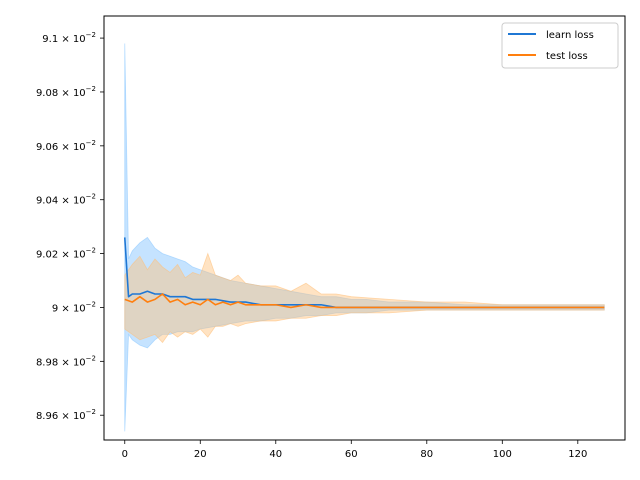 Image resolution: width=640 pixels, height=480 pixels. Describe the element at coordinates (502, 454) in the screenshot. I see `x-tick-label: 100` at that location.